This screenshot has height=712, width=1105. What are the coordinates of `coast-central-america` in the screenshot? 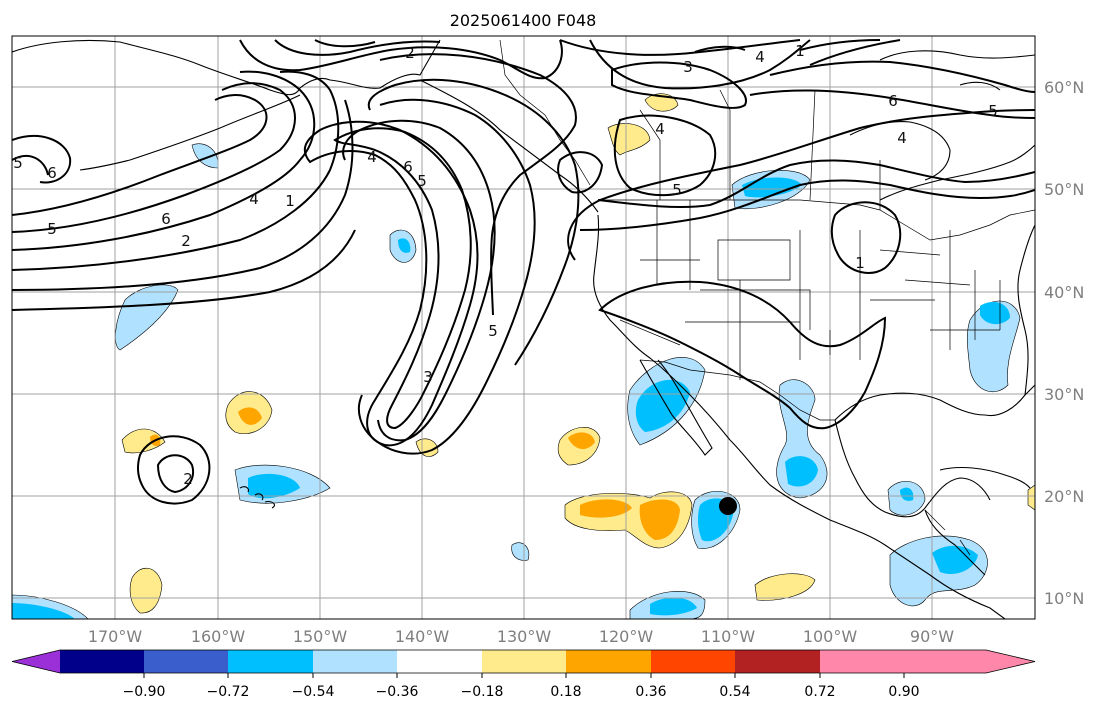 It's located at (955, 542).